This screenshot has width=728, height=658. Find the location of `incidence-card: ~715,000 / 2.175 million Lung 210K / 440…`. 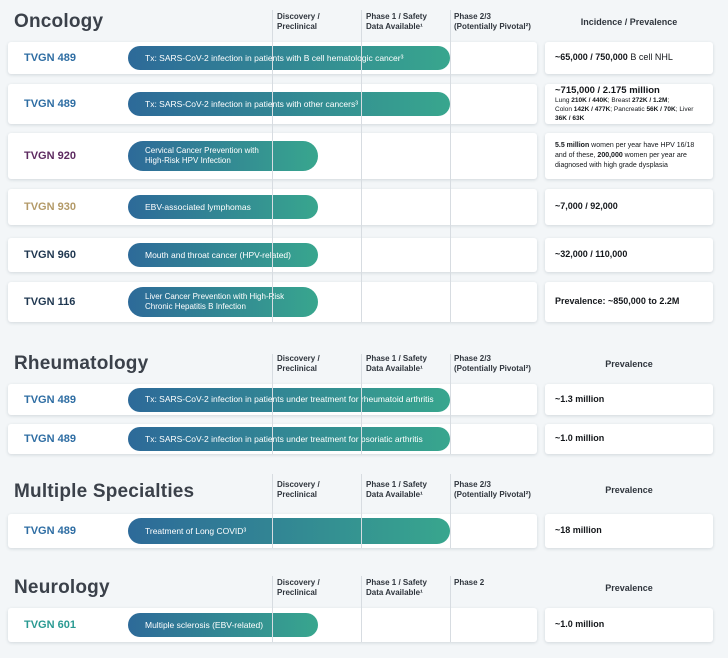

incidence-card: ~715,000 / 2.175 million Lung 210K / 440… is located at coordinates (629, 104).